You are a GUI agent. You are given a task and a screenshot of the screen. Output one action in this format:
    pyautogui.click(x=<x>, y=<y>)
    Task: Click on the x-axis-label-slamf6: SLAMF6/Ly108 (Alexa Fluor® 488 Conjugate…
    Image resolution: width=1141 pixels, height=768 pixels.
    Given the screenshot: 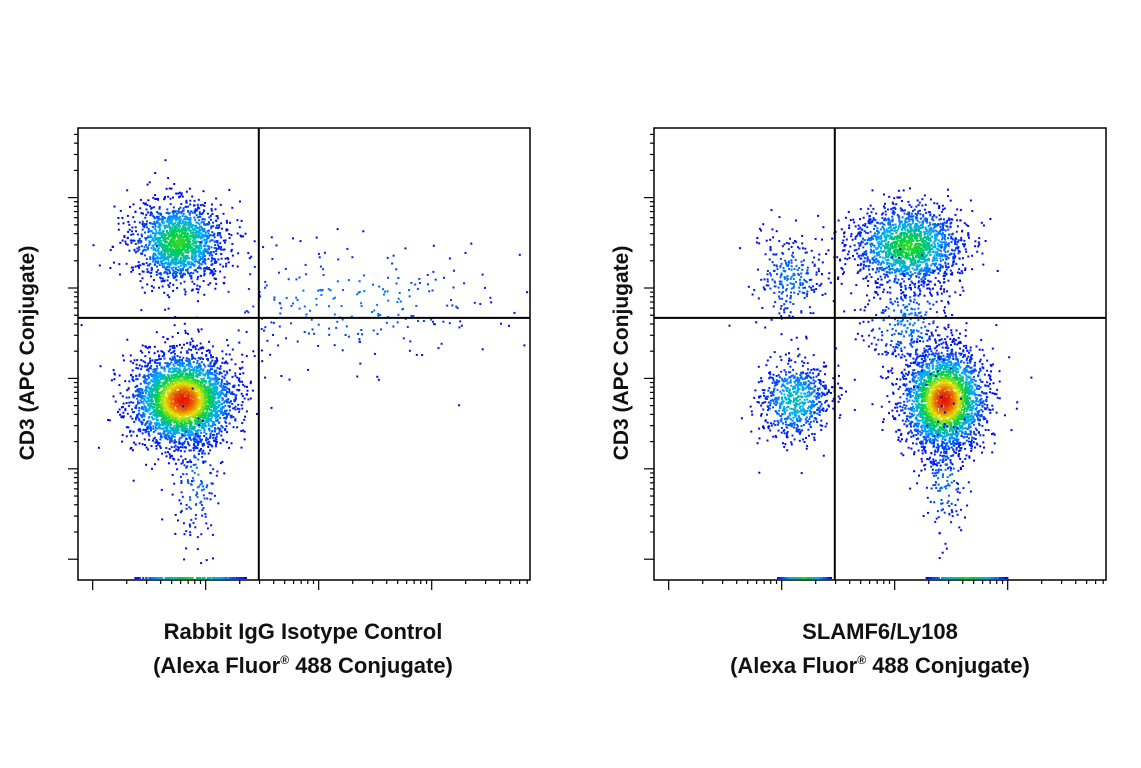 What is the action you would take?
    pyautogui.click(x=880, y=649)
    